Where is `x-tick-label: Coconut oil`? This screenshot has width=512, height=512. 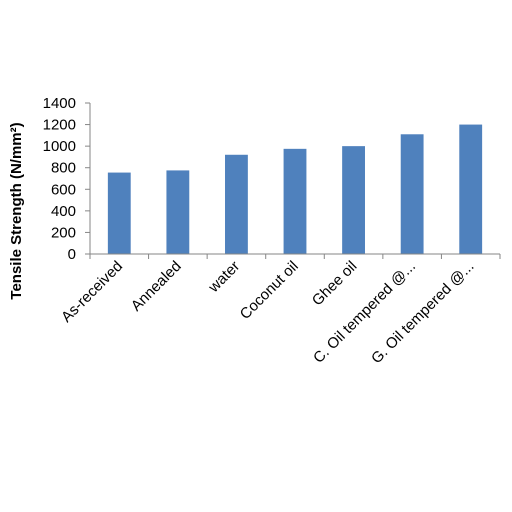
x-tick-label: Coconut oil is located at coordinates (269, 290).